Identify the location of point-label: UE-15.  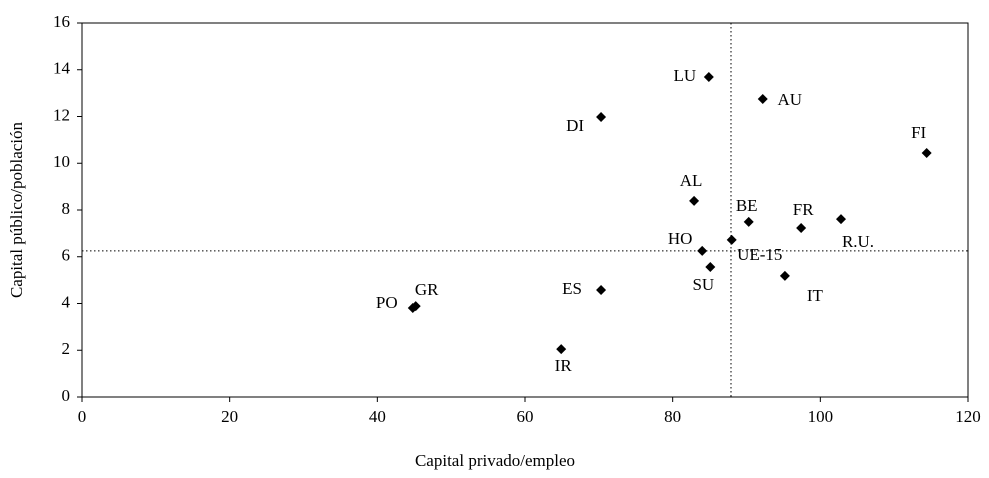
(759, 254).